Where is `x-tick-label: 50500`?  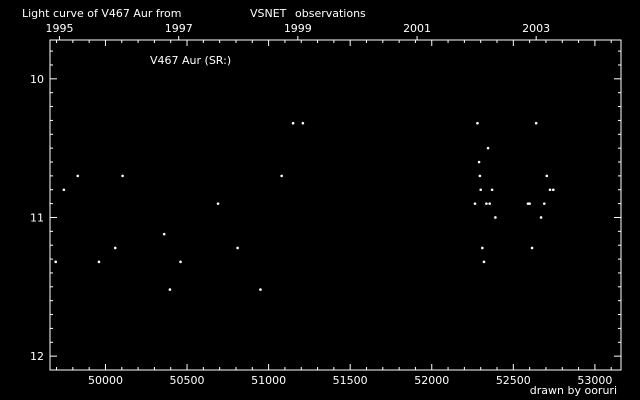
x-tick-label: 50500 is located at coordinates (187, 380).